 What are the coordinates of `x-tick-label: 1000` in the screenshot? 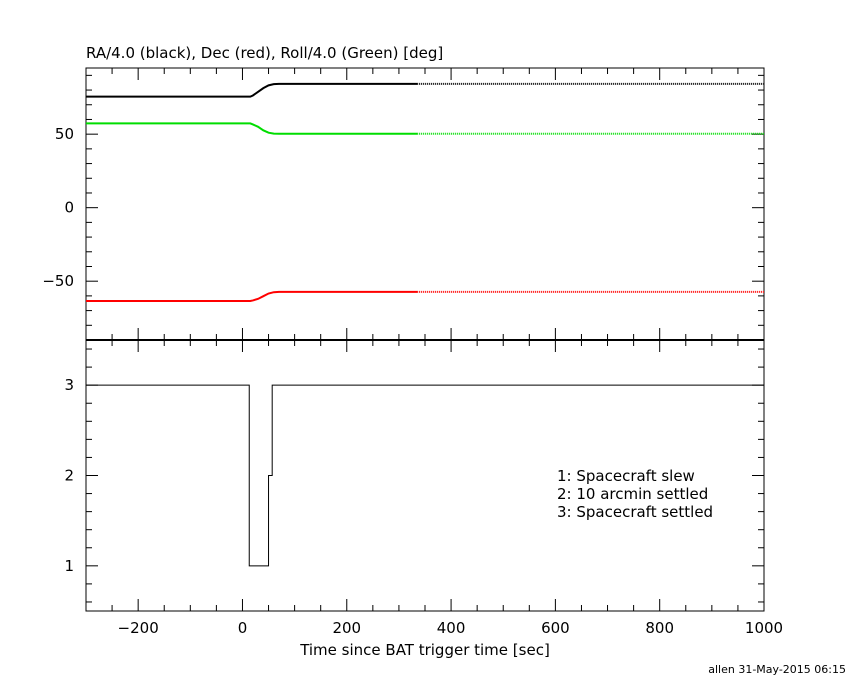 It's located at (764, 628).